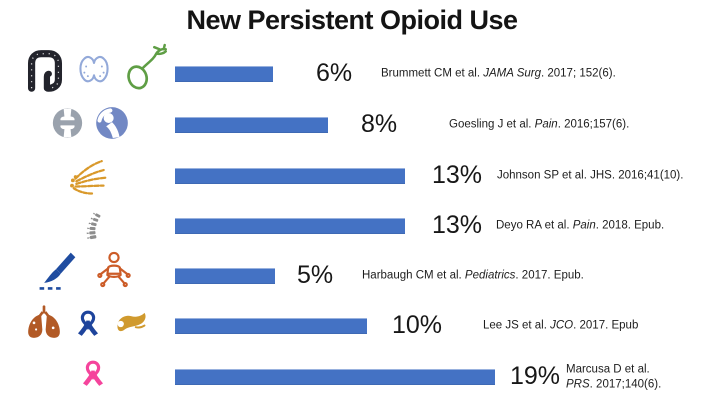 This screenshot has height=411, width=704. What do you see at coordinates (512, 73) in the screenshot?
I see `citation-text: JAMA Surg` at bounding box center [512, 73].